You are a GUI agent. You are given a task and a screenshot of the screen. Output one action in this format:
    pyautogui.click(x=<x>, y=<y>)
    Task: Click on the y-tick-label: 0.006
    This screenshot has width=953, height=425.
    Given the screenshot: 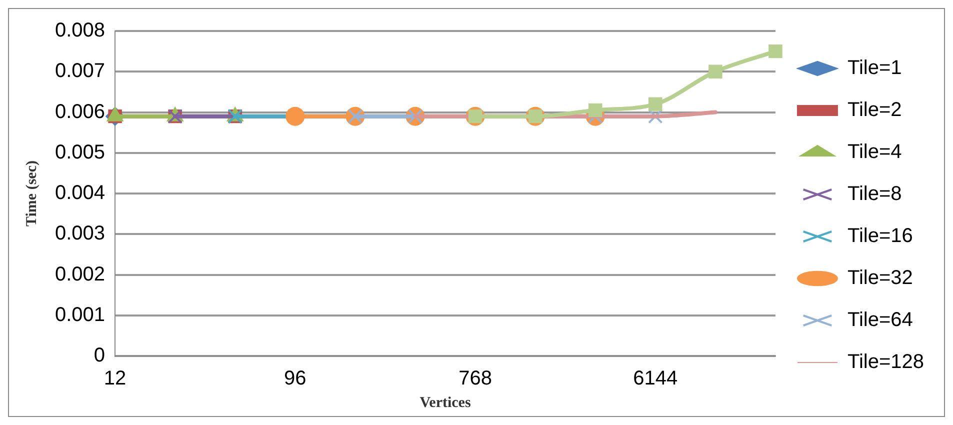 What is the action you would take?
    pyautogui.click(x=80, y=111)
    